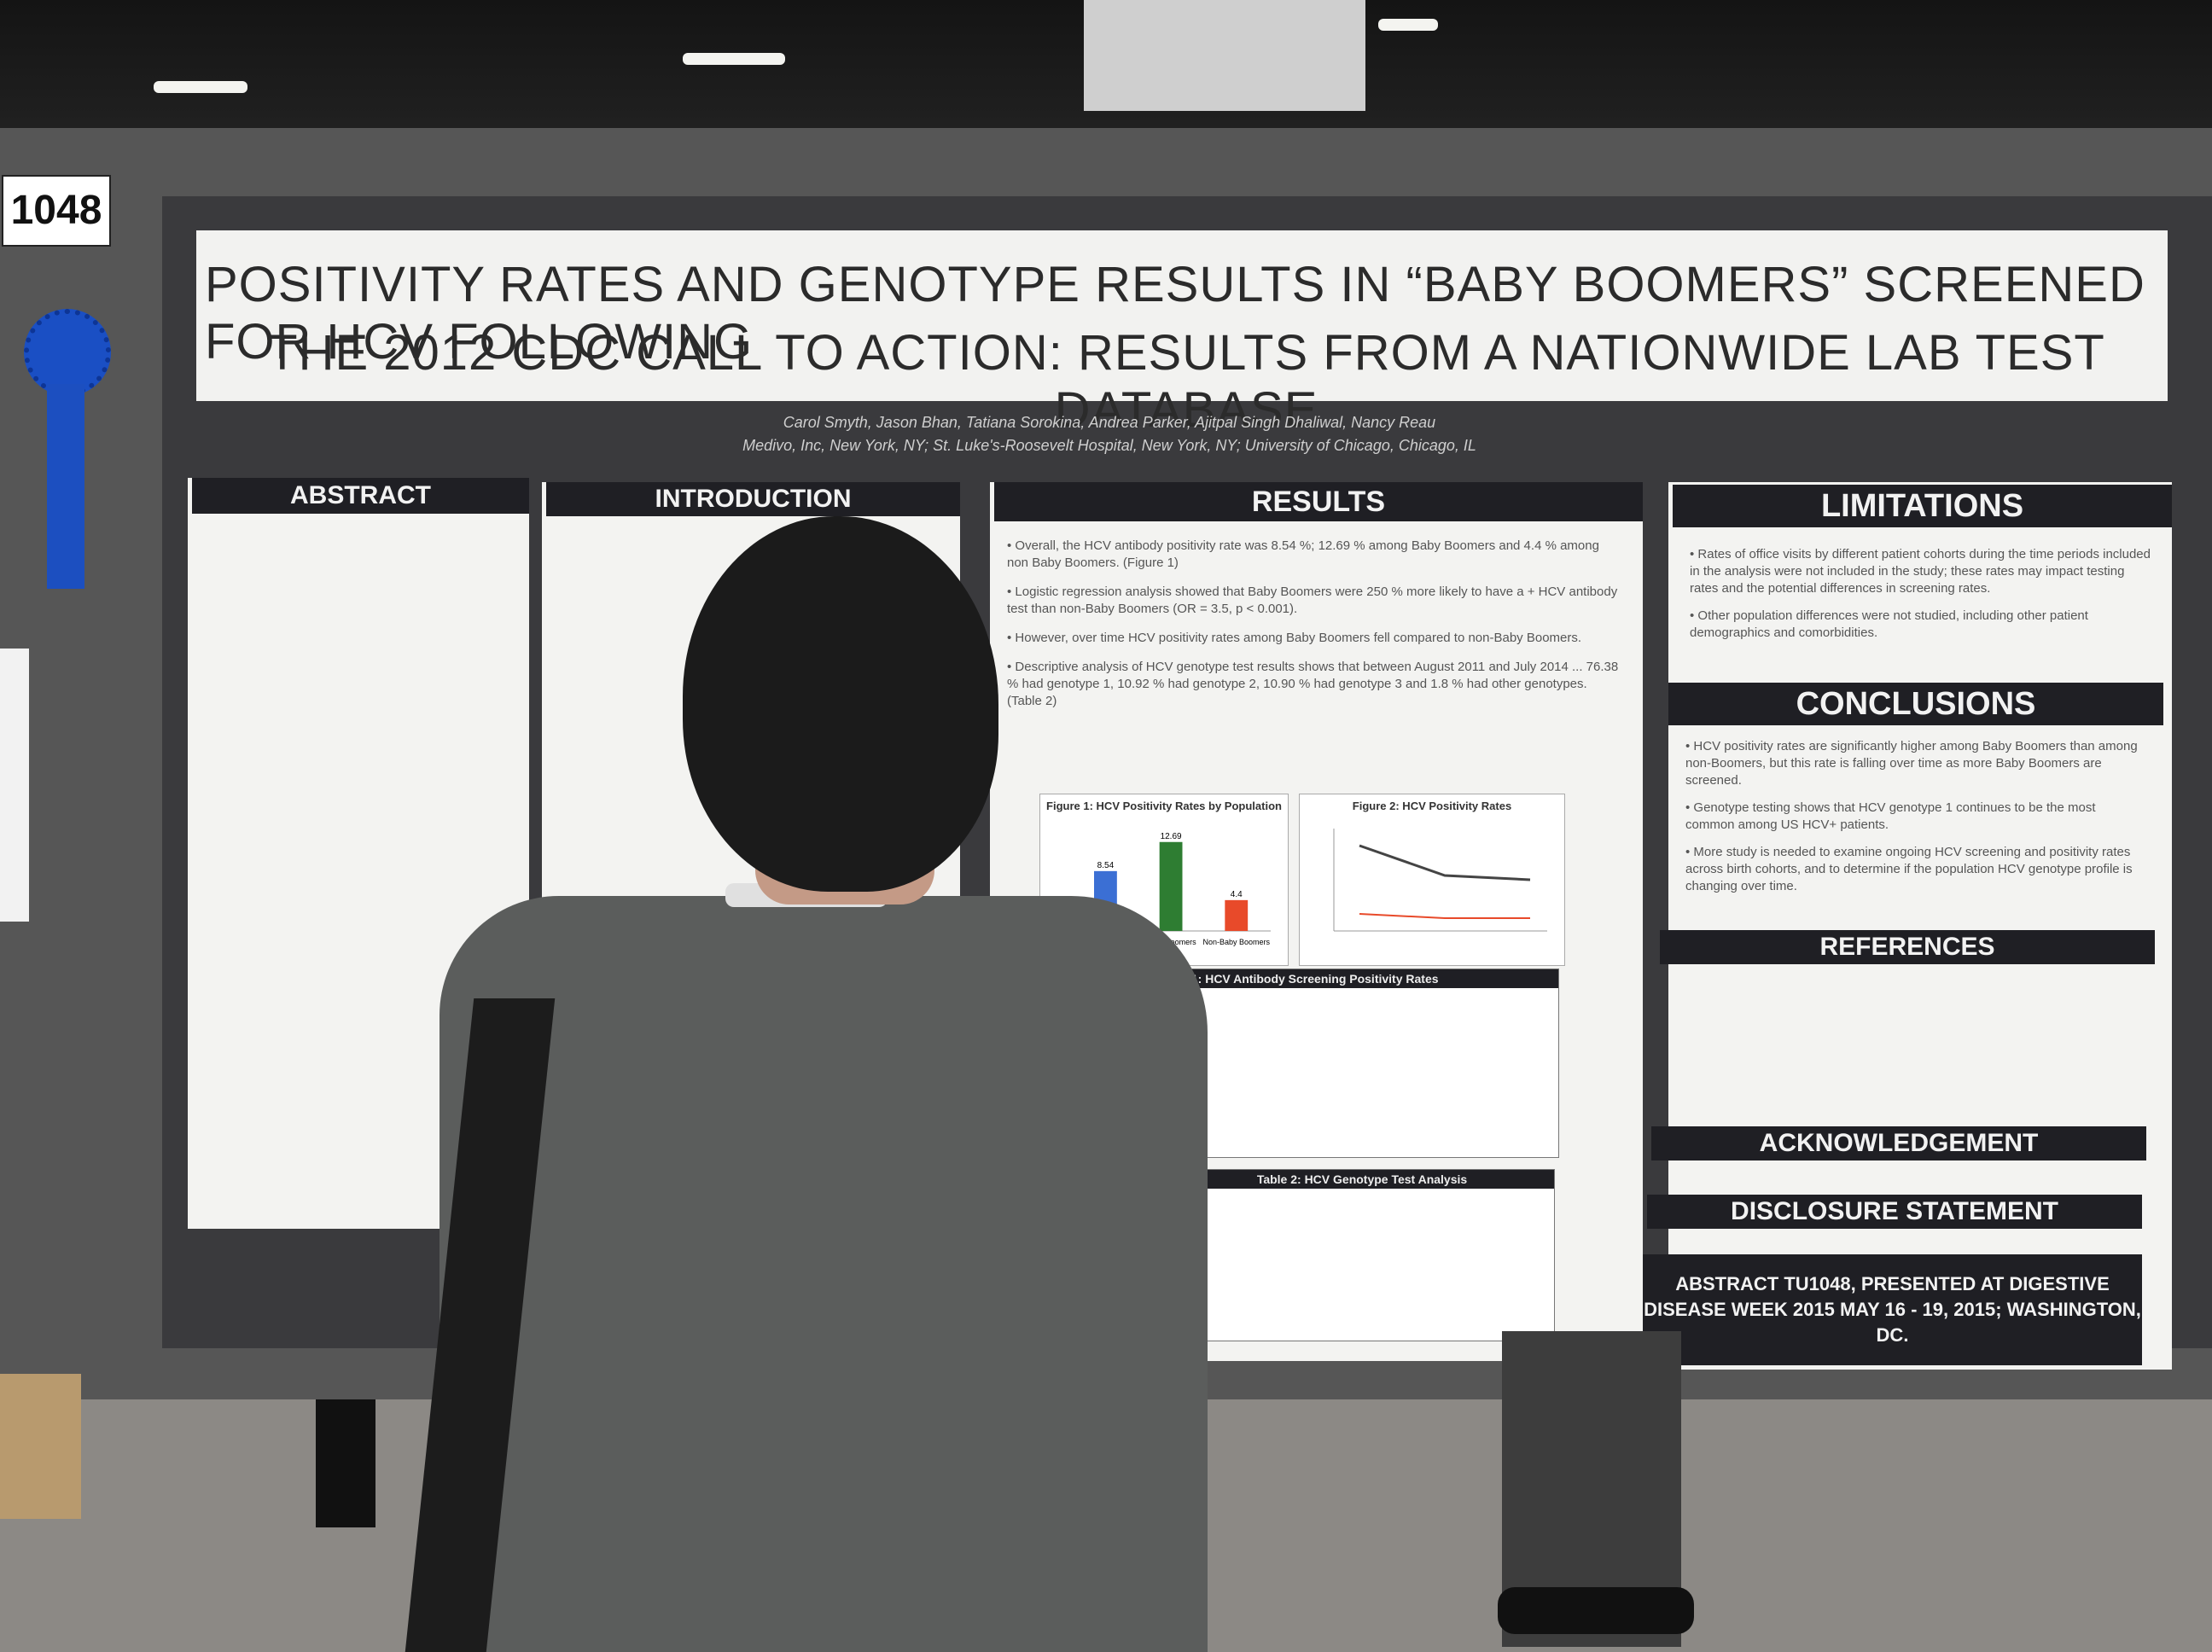 The width and height of the screenshot is (2212, 1652). I want to click on figure-2-chart, so click(1440, 880).